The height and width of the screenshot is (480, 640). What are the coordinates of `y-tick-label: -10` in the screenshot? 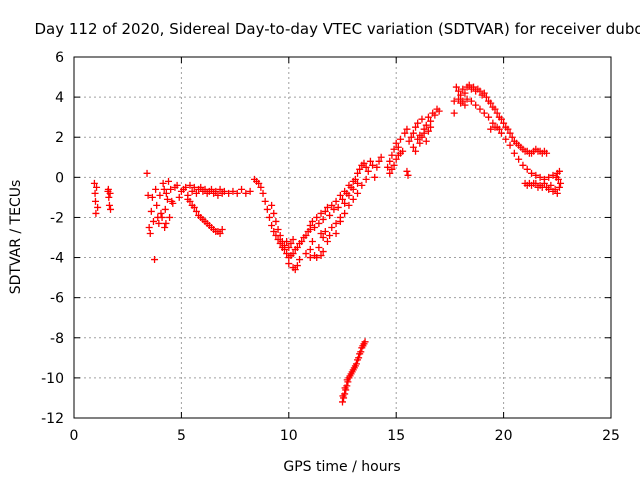 It's located at (52, 379).